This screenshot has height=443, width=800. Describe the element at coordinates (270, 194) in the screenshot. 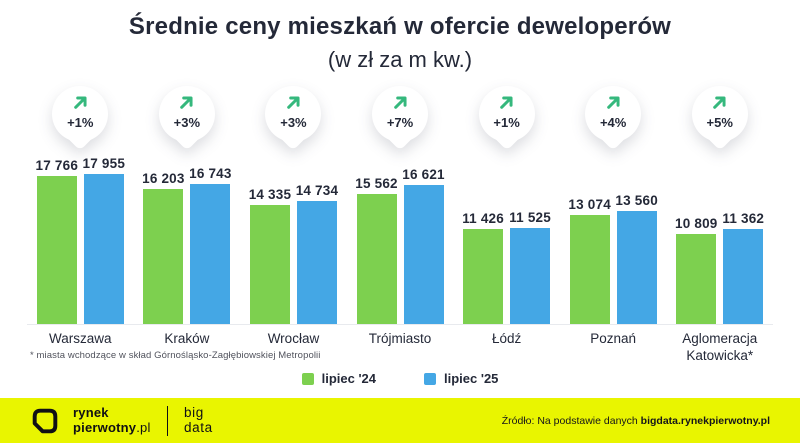

I see `bar-value-label: 14 335` at that location.